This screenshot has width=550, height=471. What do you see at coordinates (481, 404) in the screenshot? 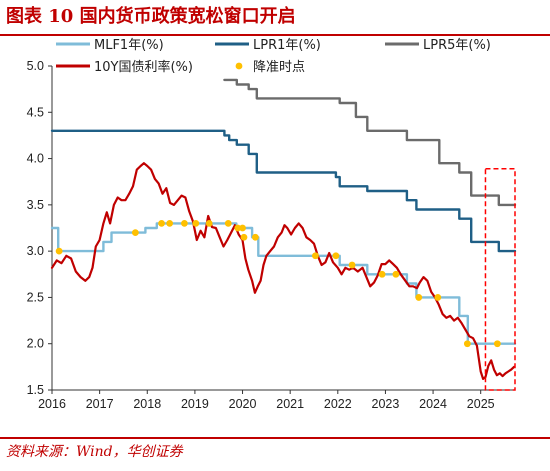
I see `x-tick-label: 2025` at bounding box center [481, 404].